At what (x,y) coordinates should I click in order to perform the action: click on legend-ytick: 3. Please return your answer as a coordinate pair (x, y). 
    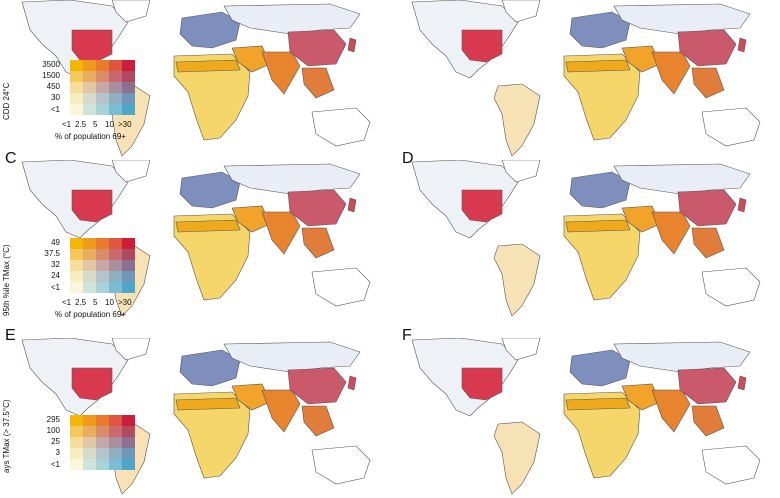
    Looking at the image, I should click on (57, 452).